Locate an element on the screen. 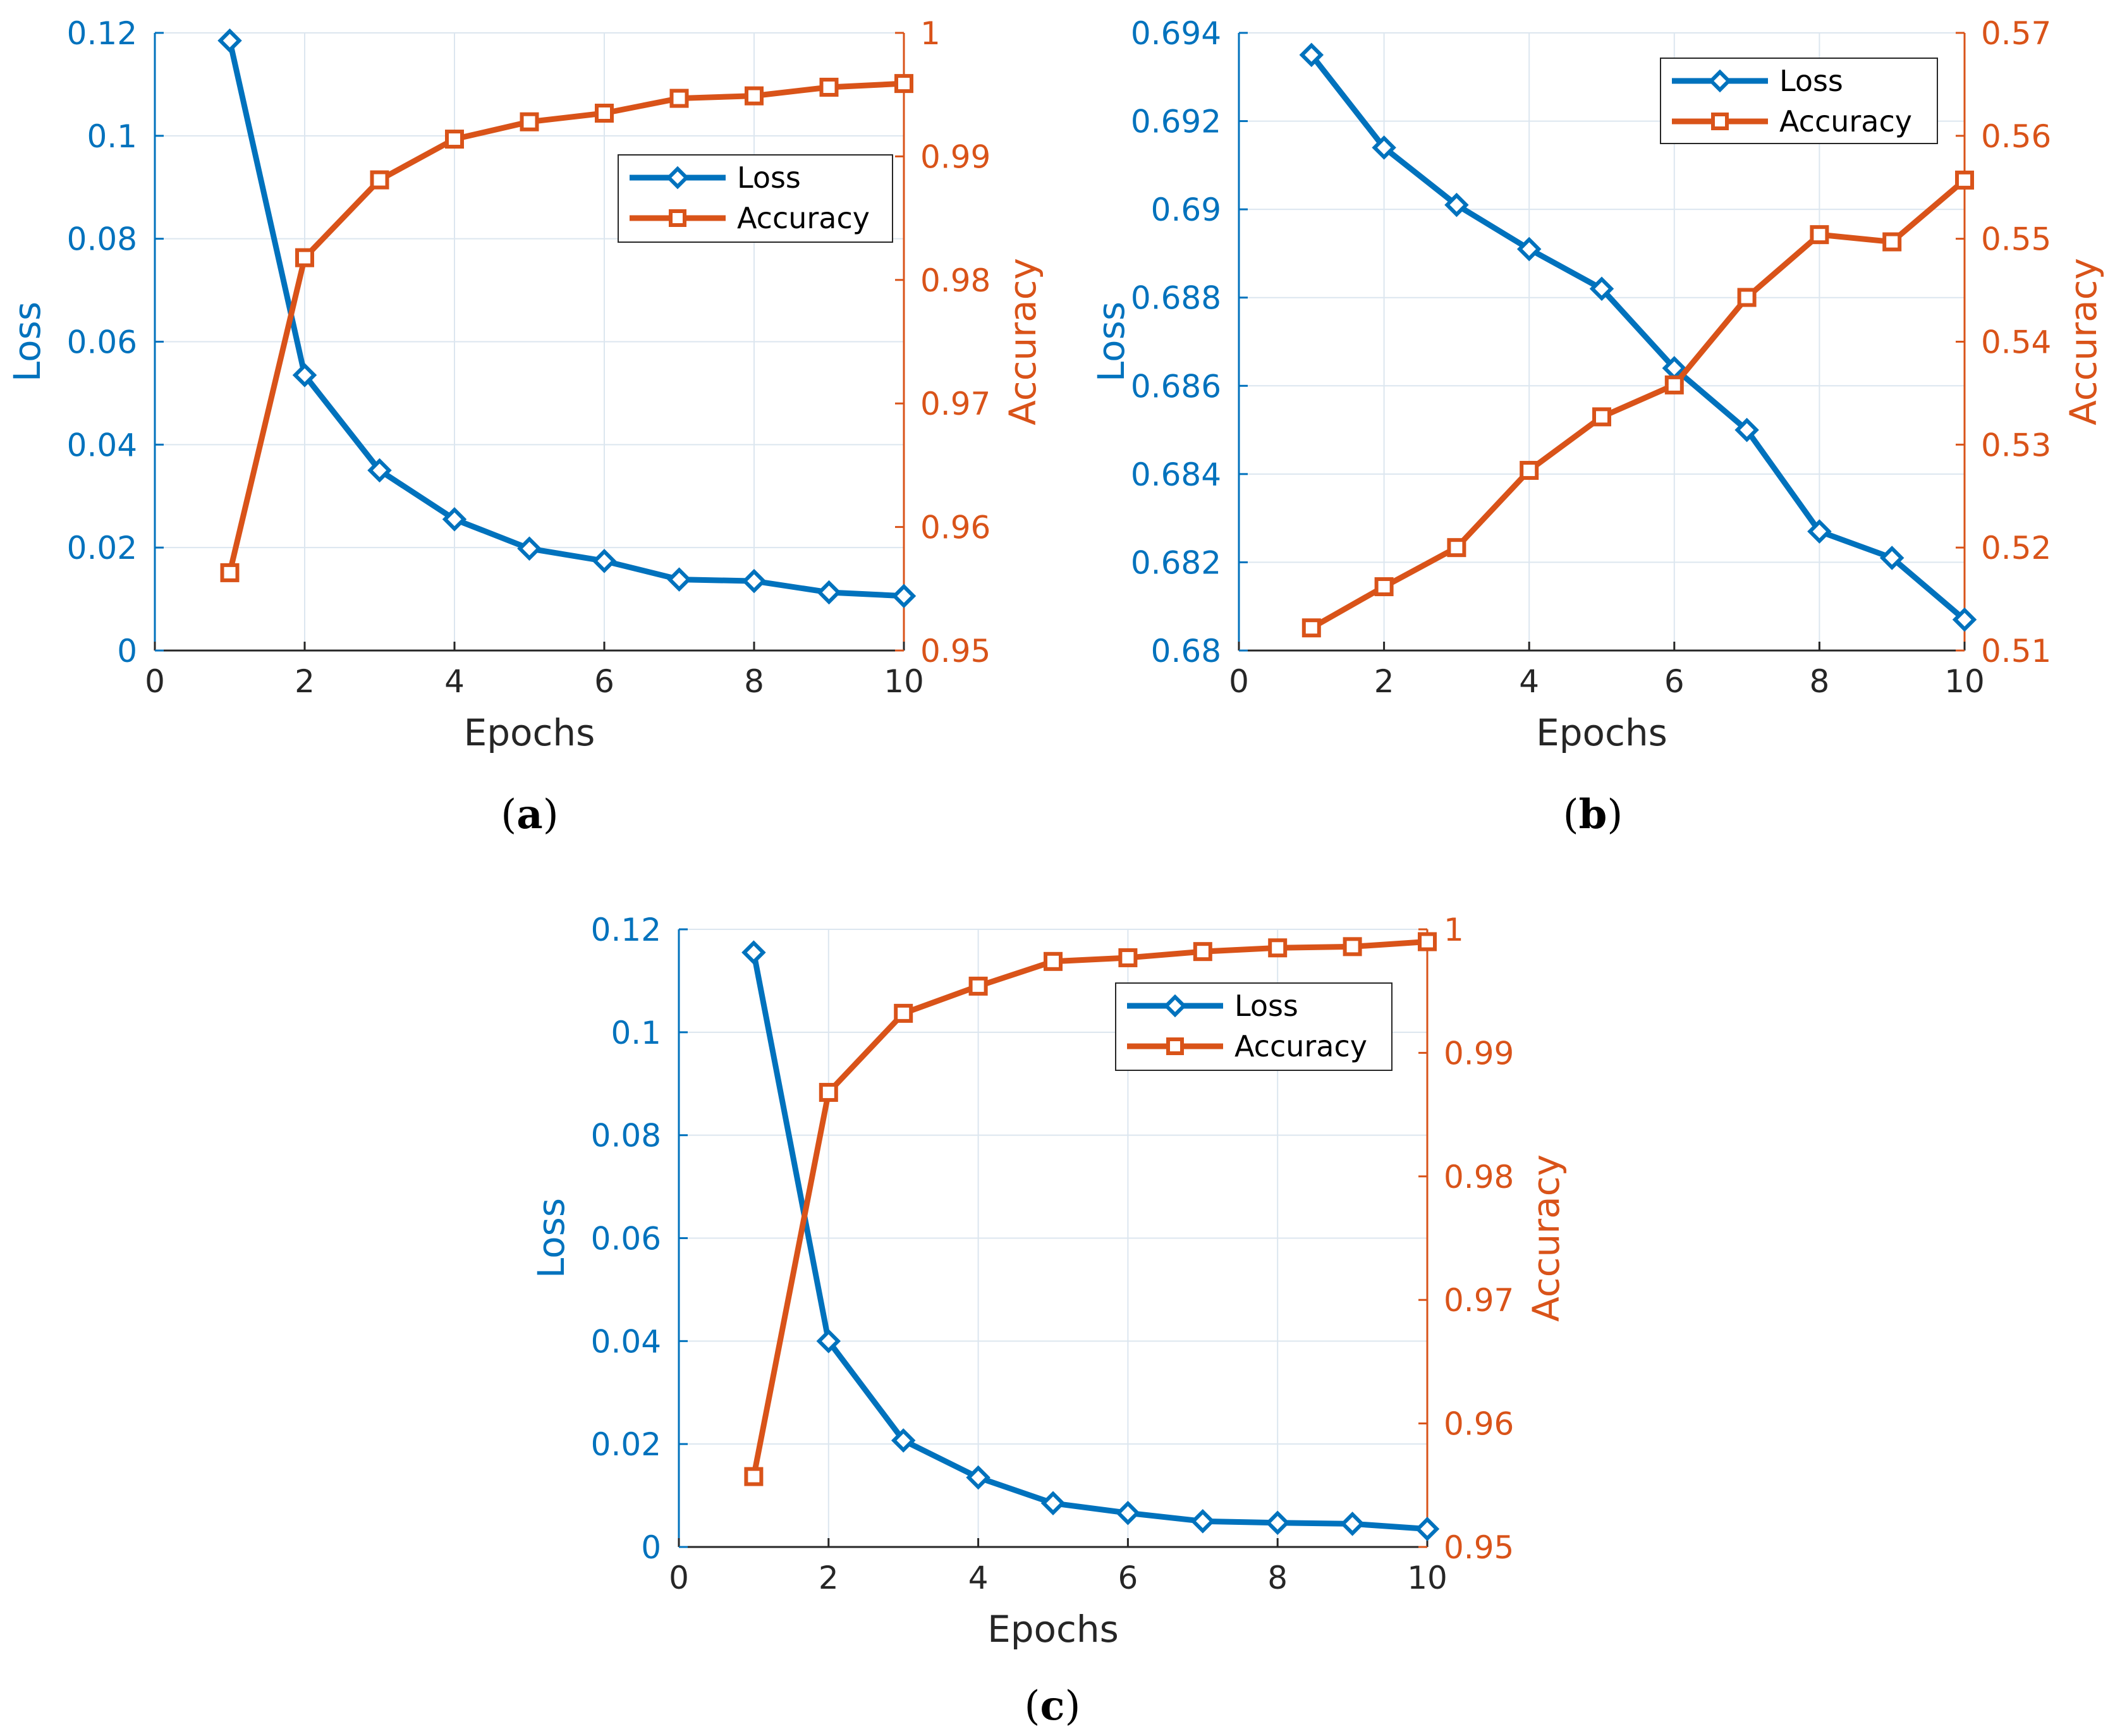 Image resolution: width=2127 pixels, height=1736 pixels. y-left-tick-label: 0.04 is located at coordinates (102, 445).